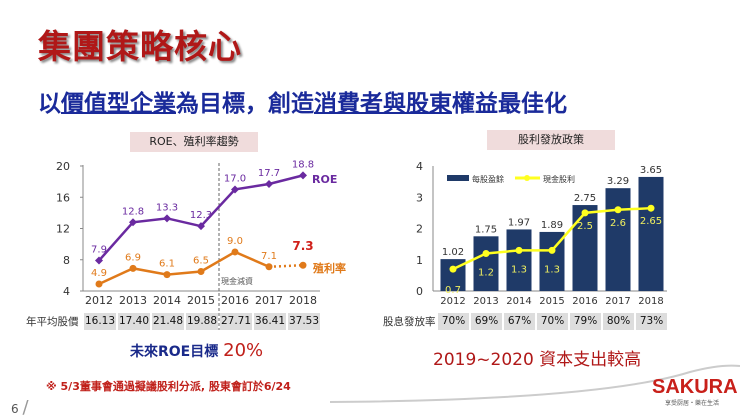 Image resolution: width=740 pixels, height=418 pixels. Describe the element at coordinates (168, 321) in the screenshot. I see `table-cell: 21.48` at that location.